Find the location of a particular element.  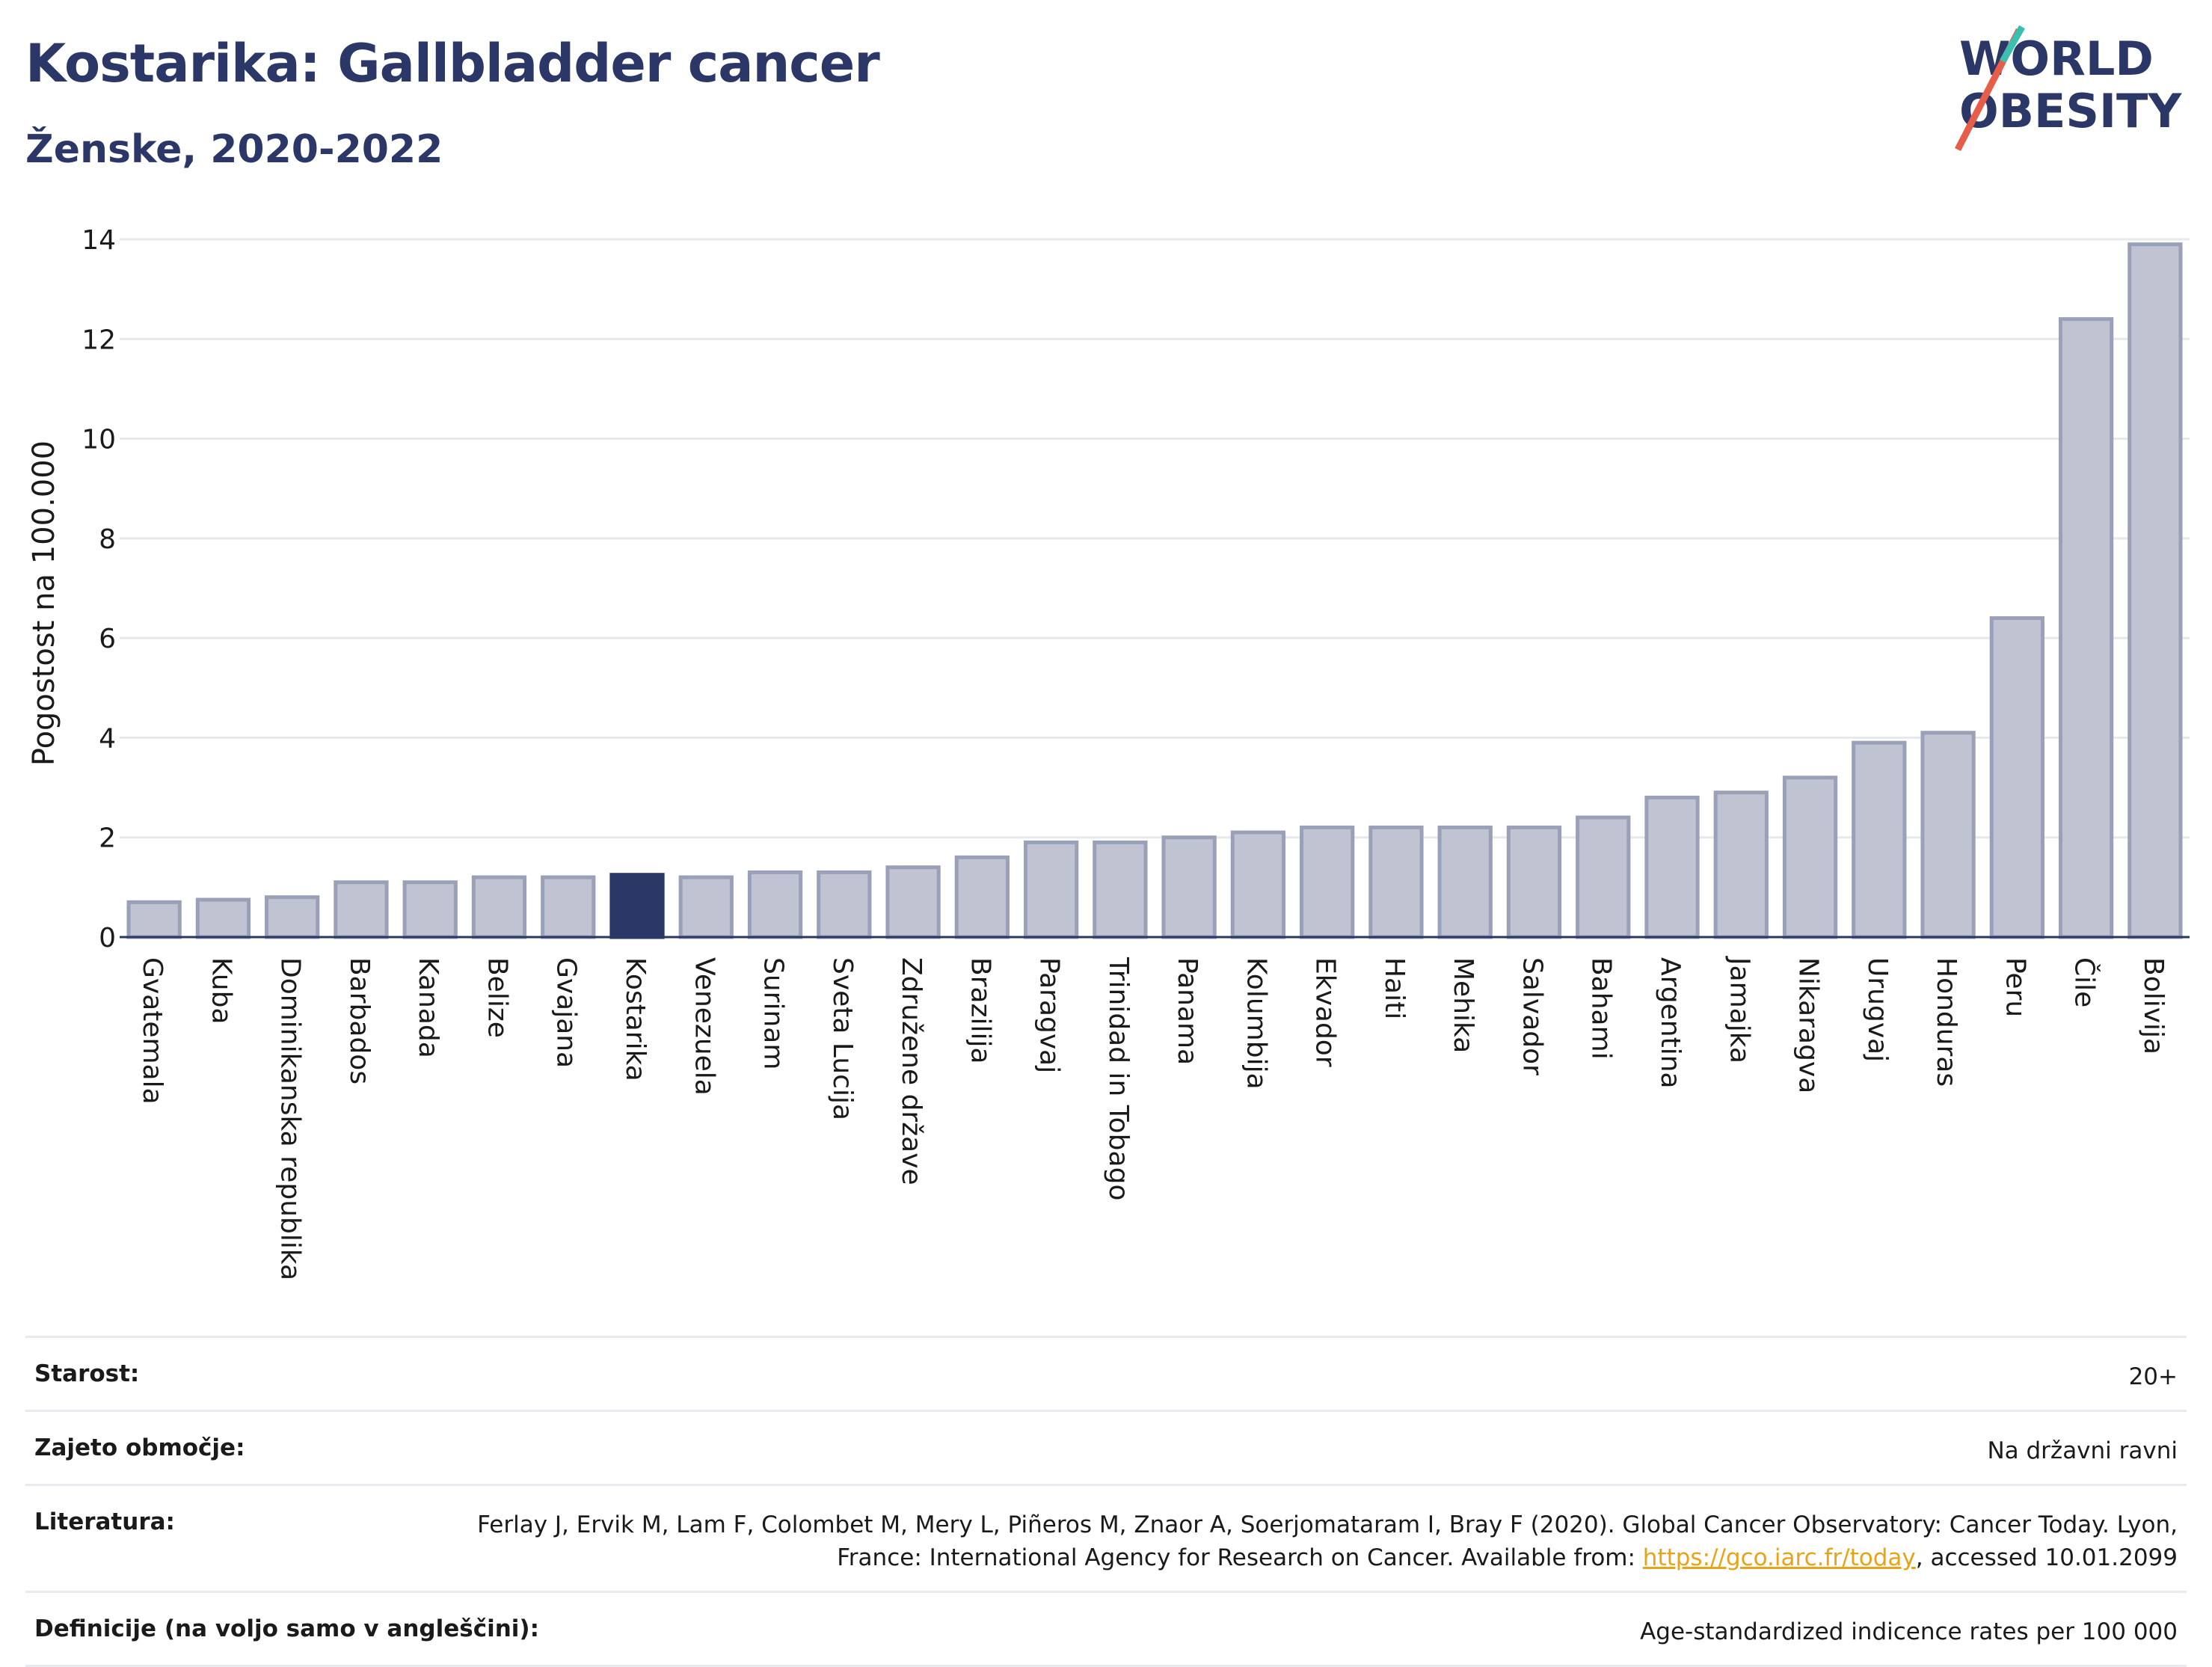

x-tick-label: Surinam is located at coordinates (773, 1013).